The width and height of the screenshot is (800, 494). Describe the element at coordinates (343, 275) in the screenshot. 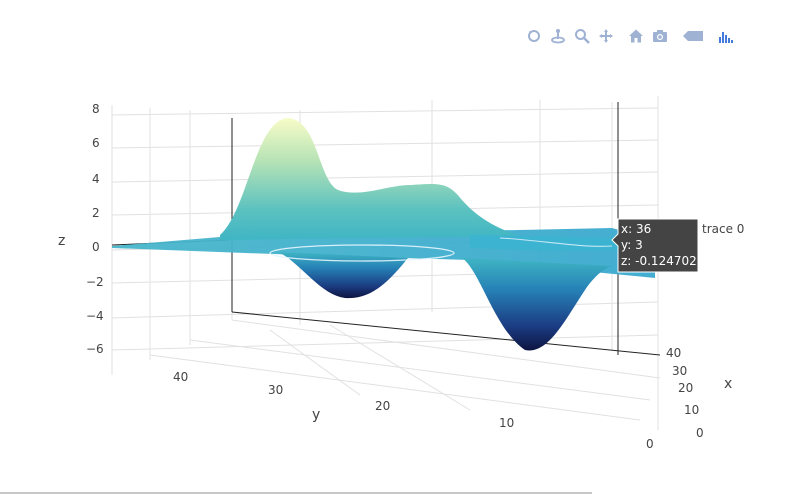

I see `surface-trough-left` at that location.